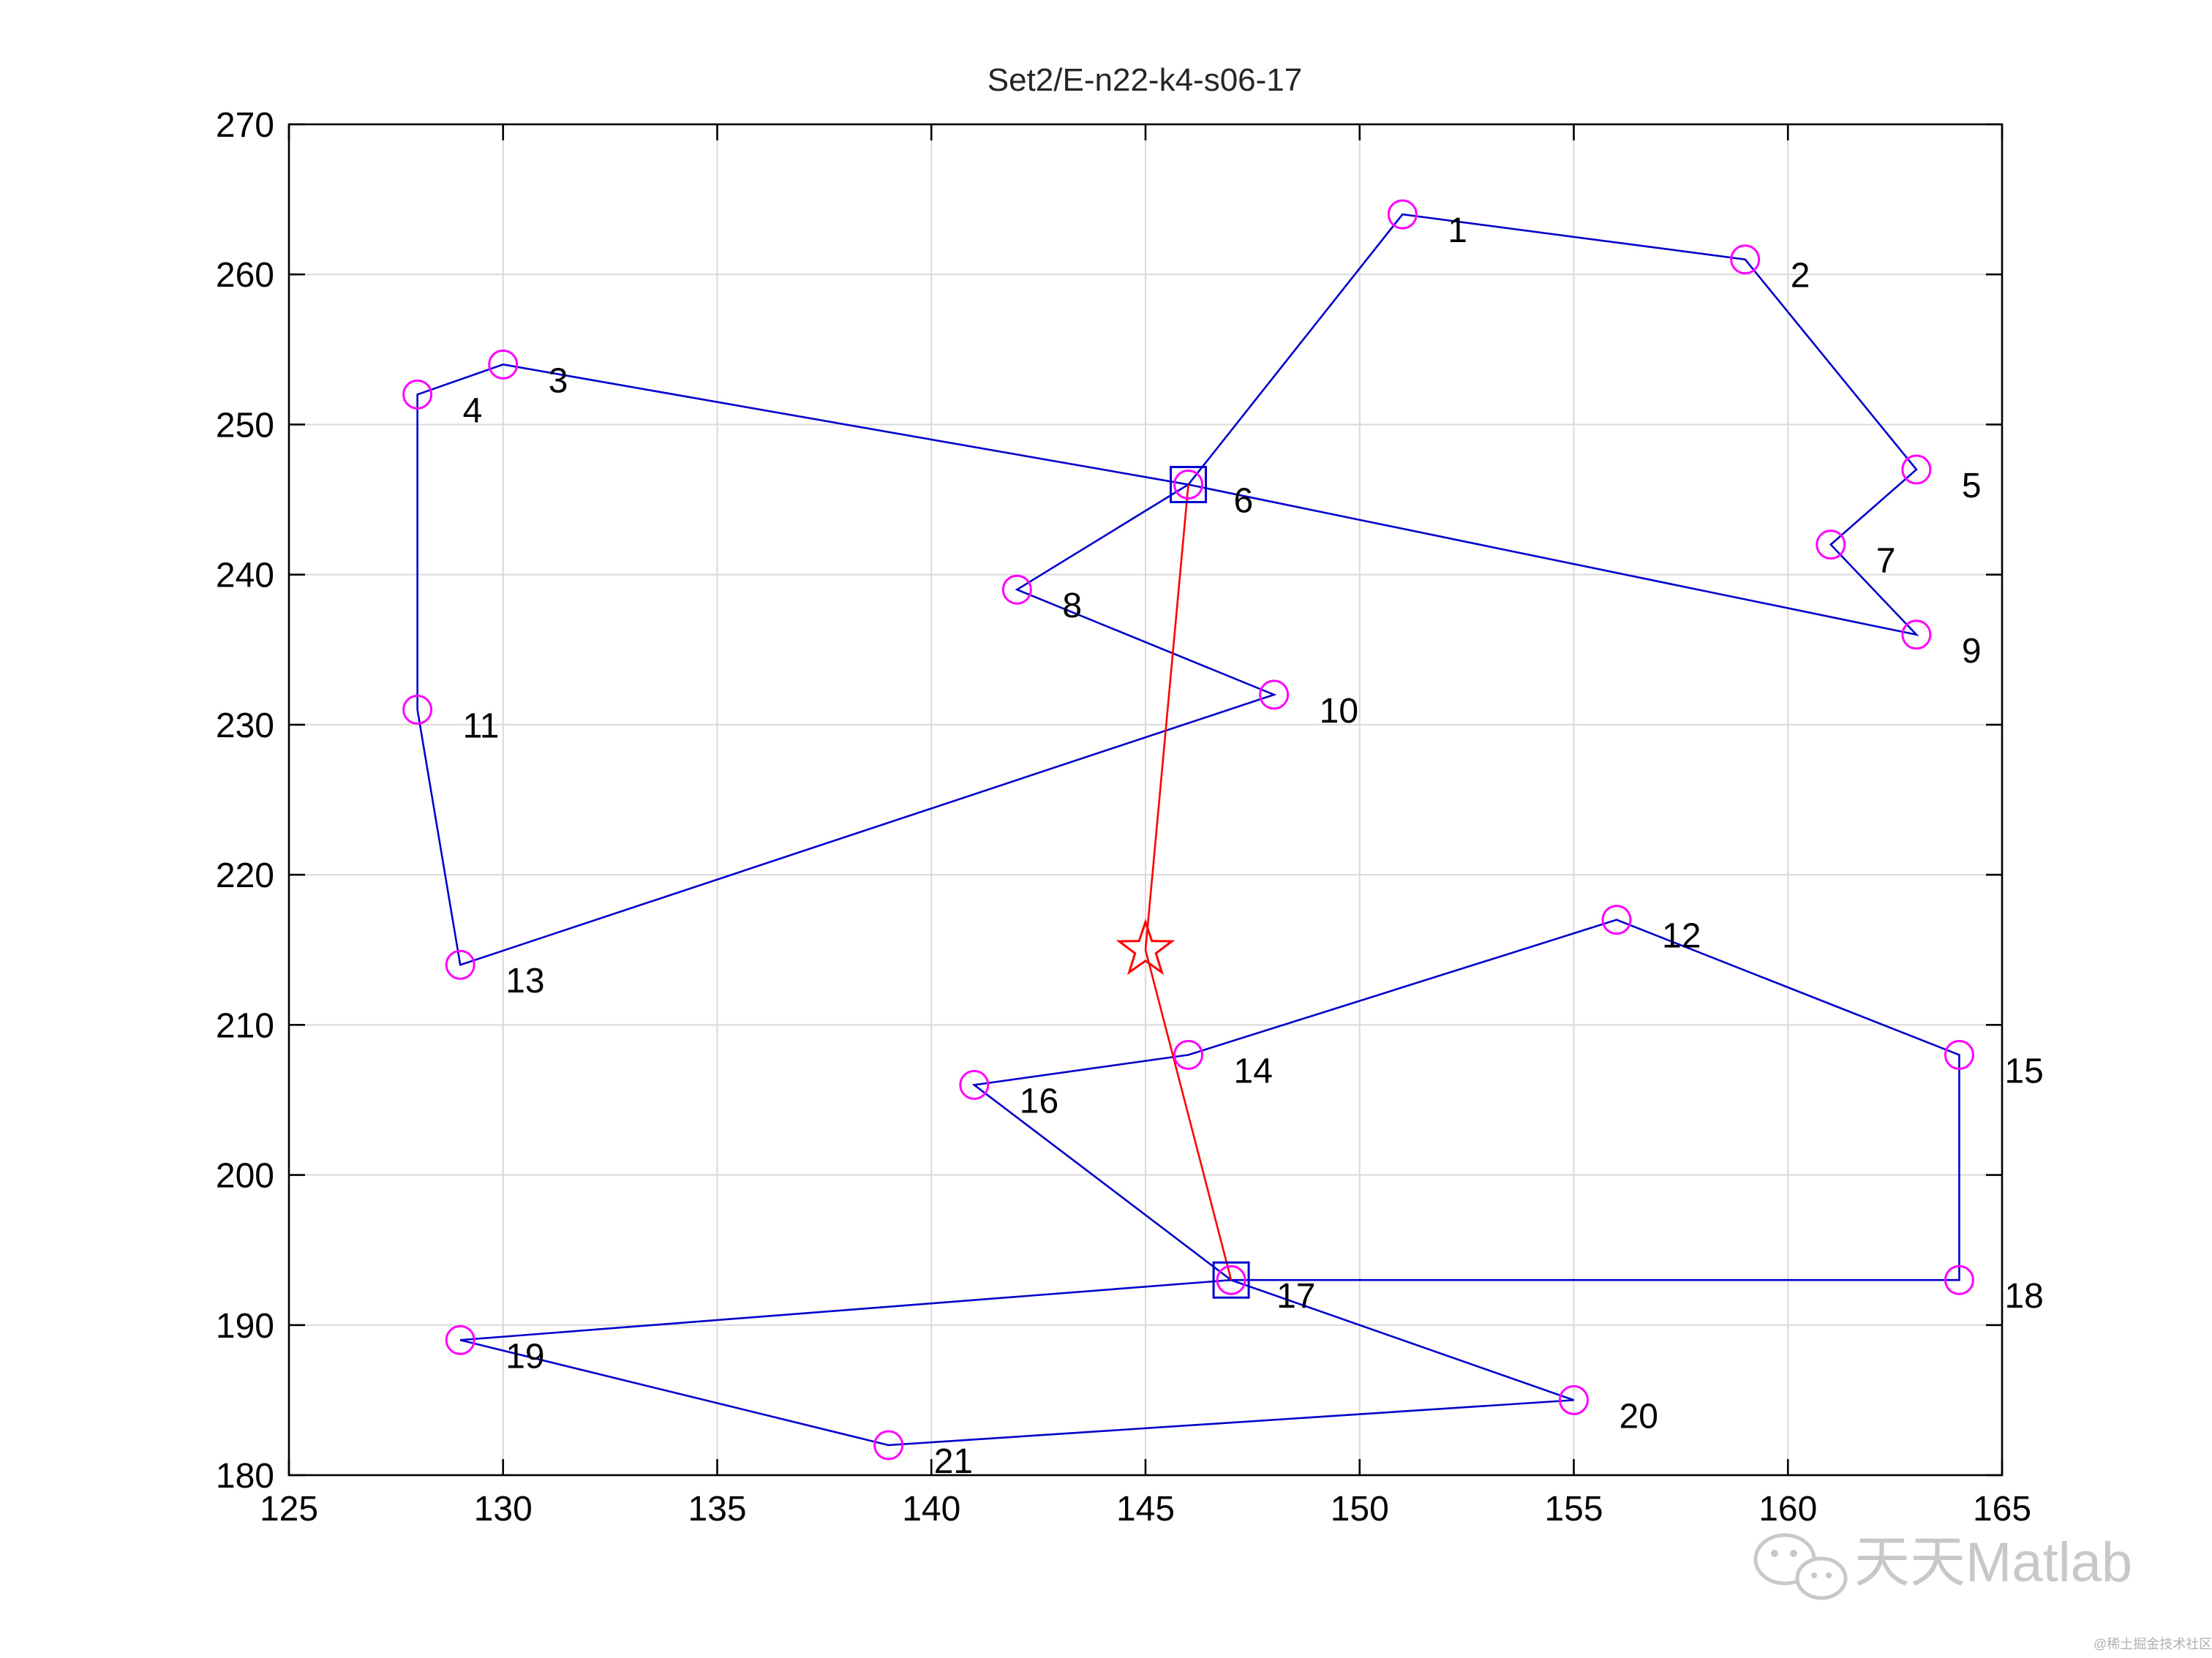 The image size is (2212, 1658). I want to click on customer-label: 16, so click(1039, 1101).